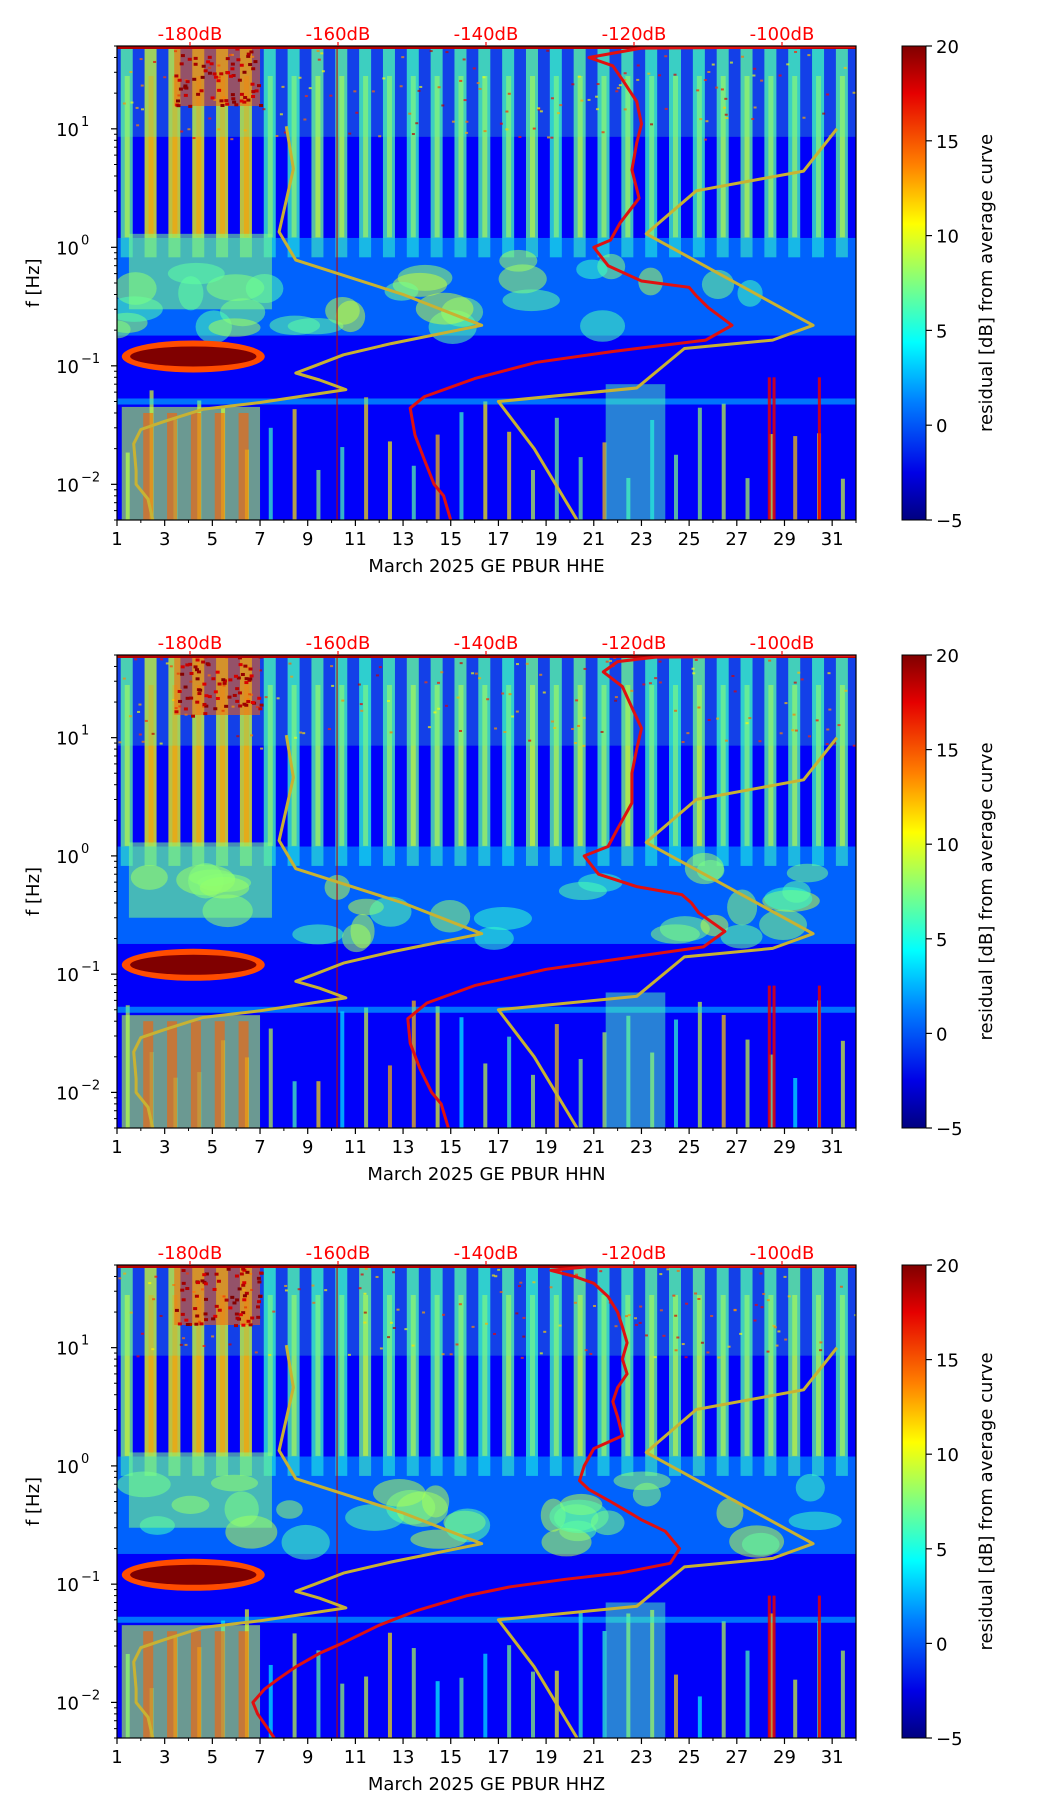  What do you see at coordinates (307, 539) in the screenshot?
I see `x-tick-label: 9` at bounding box center [307, 539].